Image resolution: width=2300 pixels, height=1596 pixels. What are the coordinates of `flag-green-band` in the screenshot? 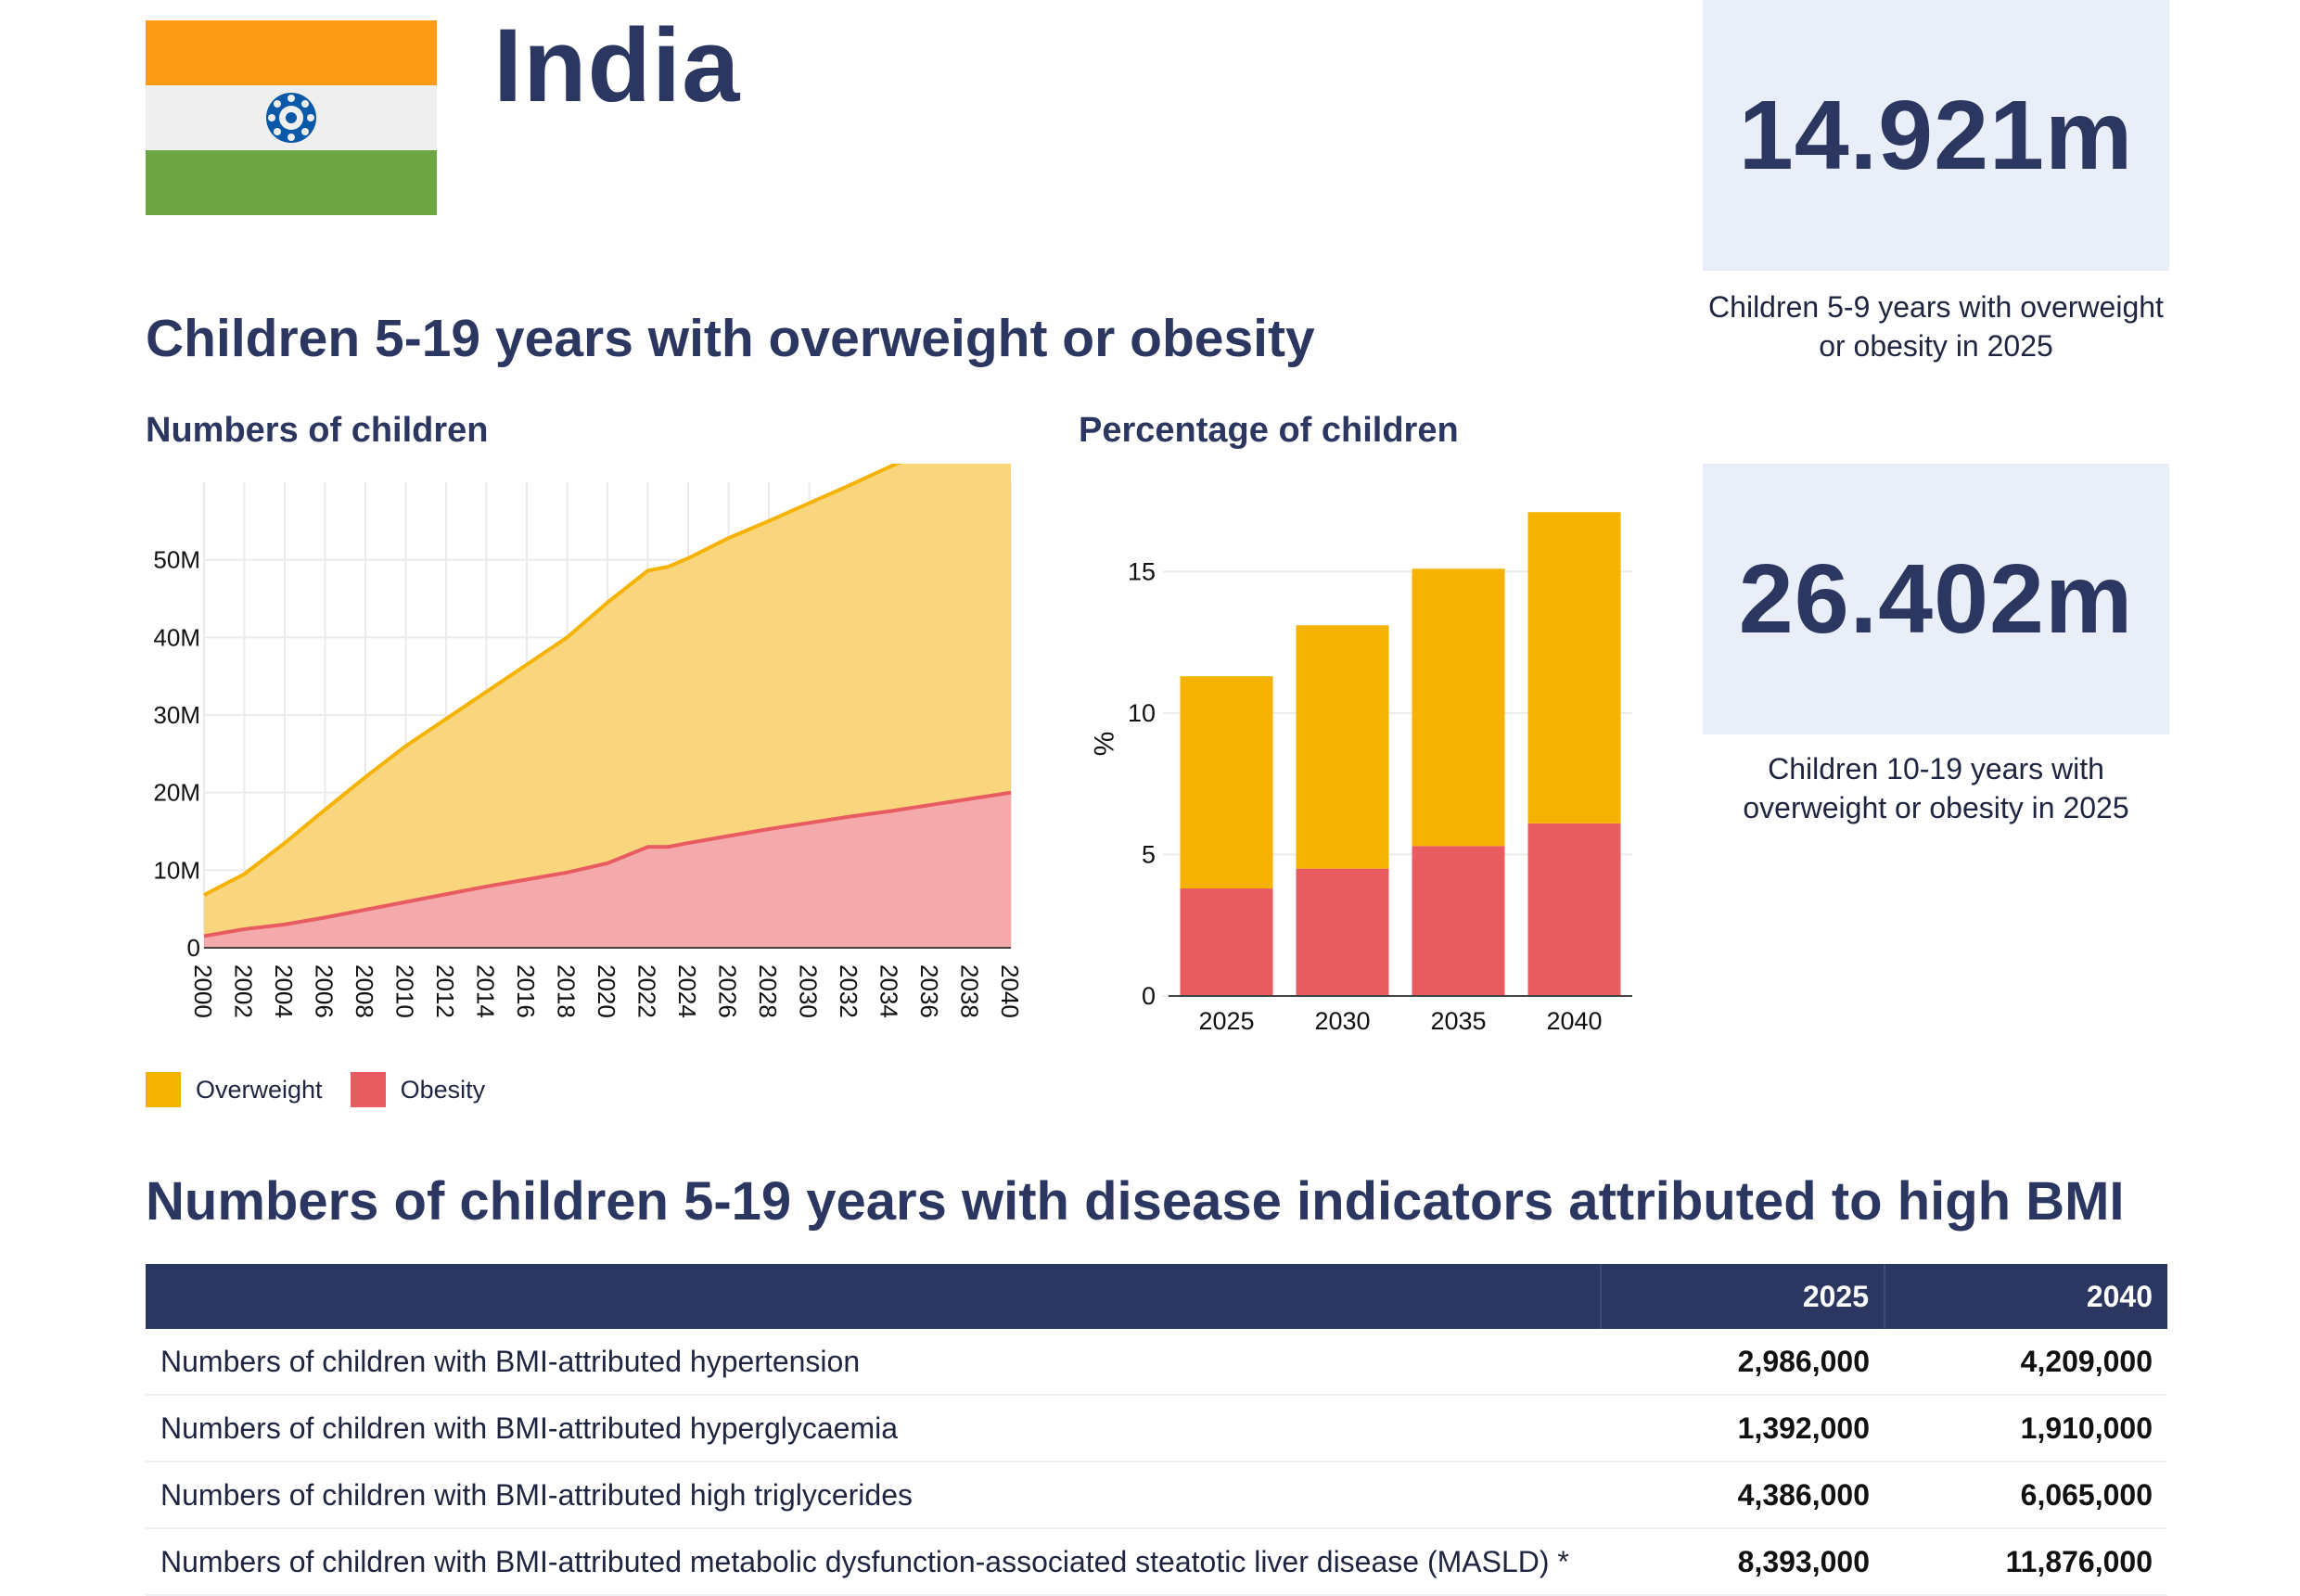 It's located at (291, 183).